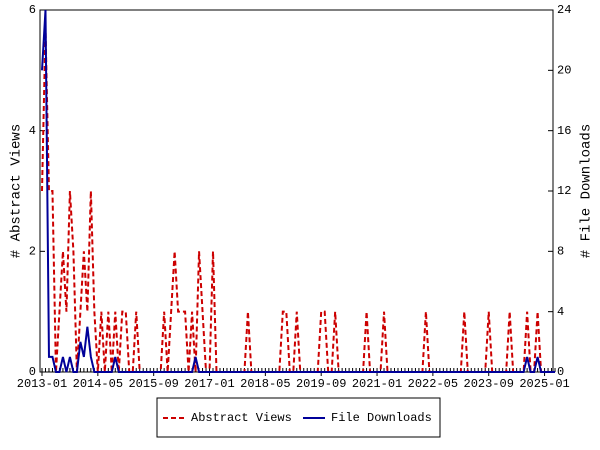  Describe the element at coordinates (544, 384) in the screenshot. I see `x-tick-label: 2025-01` at that location.